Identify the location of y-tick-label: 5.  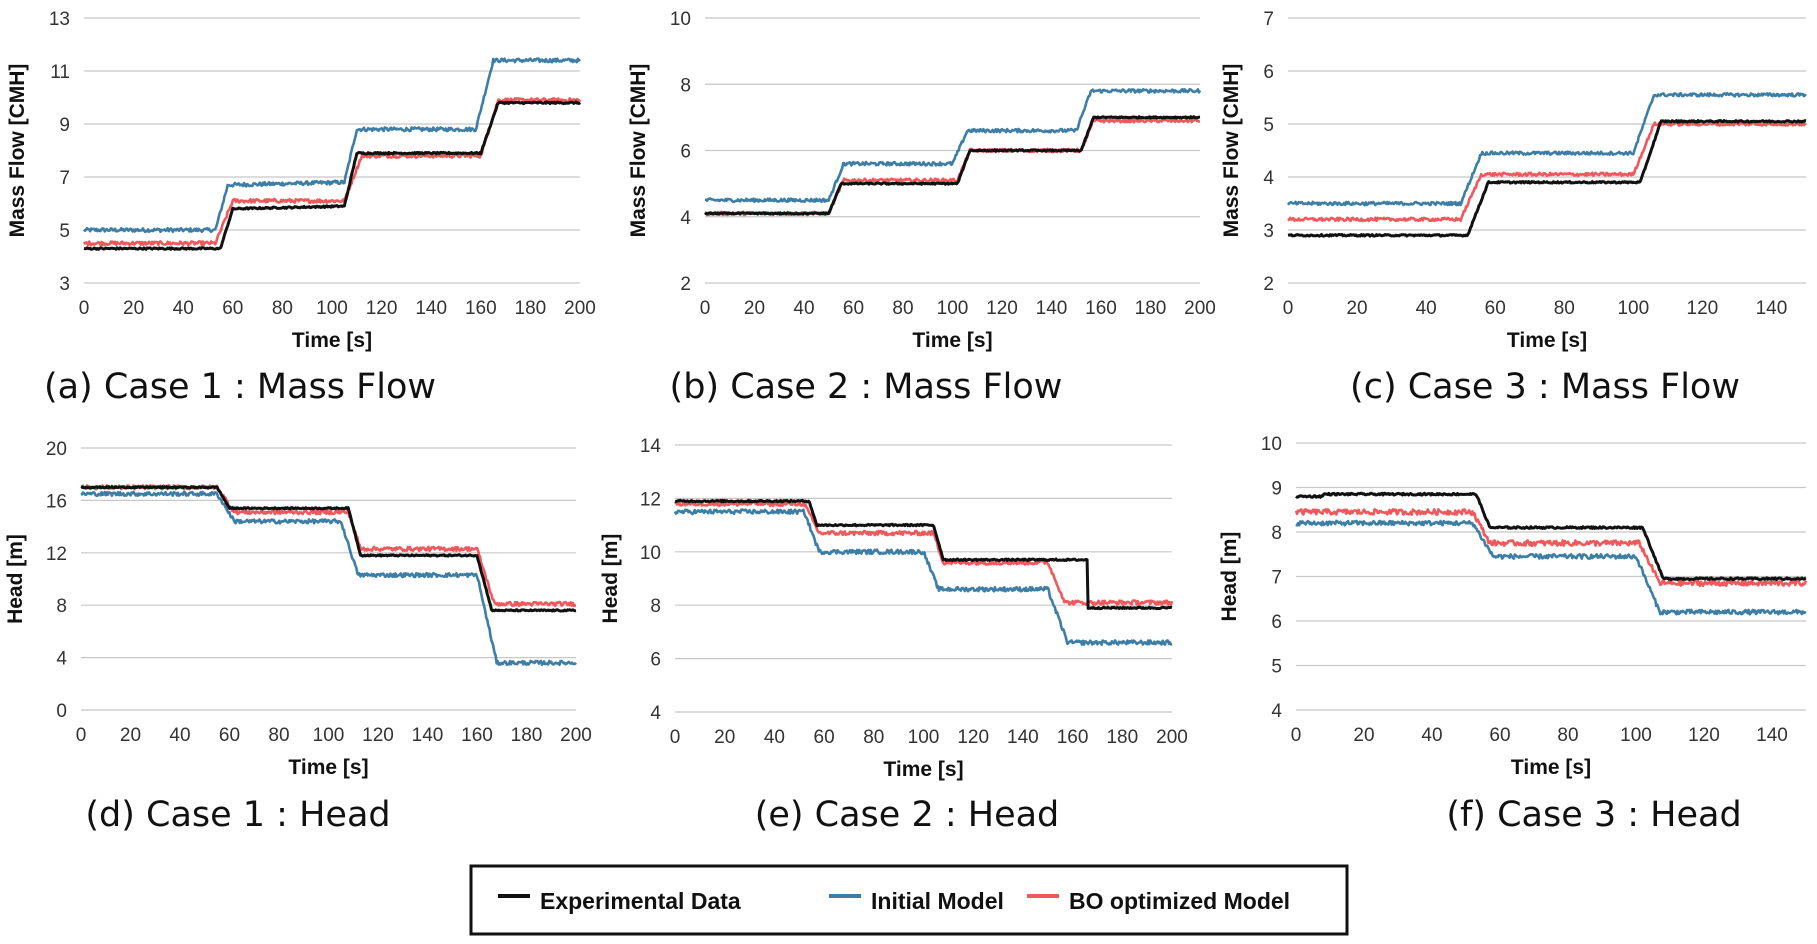
(1276, 667).